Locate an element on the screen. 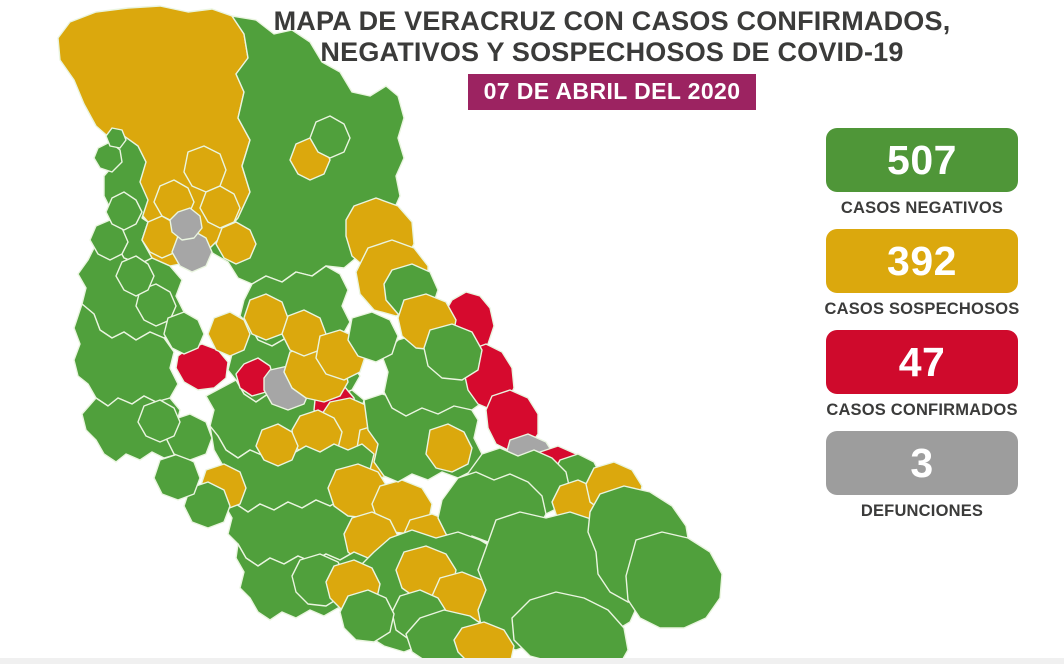 Image resolution: width=1064 pixels, height=664 pixels. date-banner-wrap: 07 DE ABRIL DEL 2020 is located at coordinates (612, 92).